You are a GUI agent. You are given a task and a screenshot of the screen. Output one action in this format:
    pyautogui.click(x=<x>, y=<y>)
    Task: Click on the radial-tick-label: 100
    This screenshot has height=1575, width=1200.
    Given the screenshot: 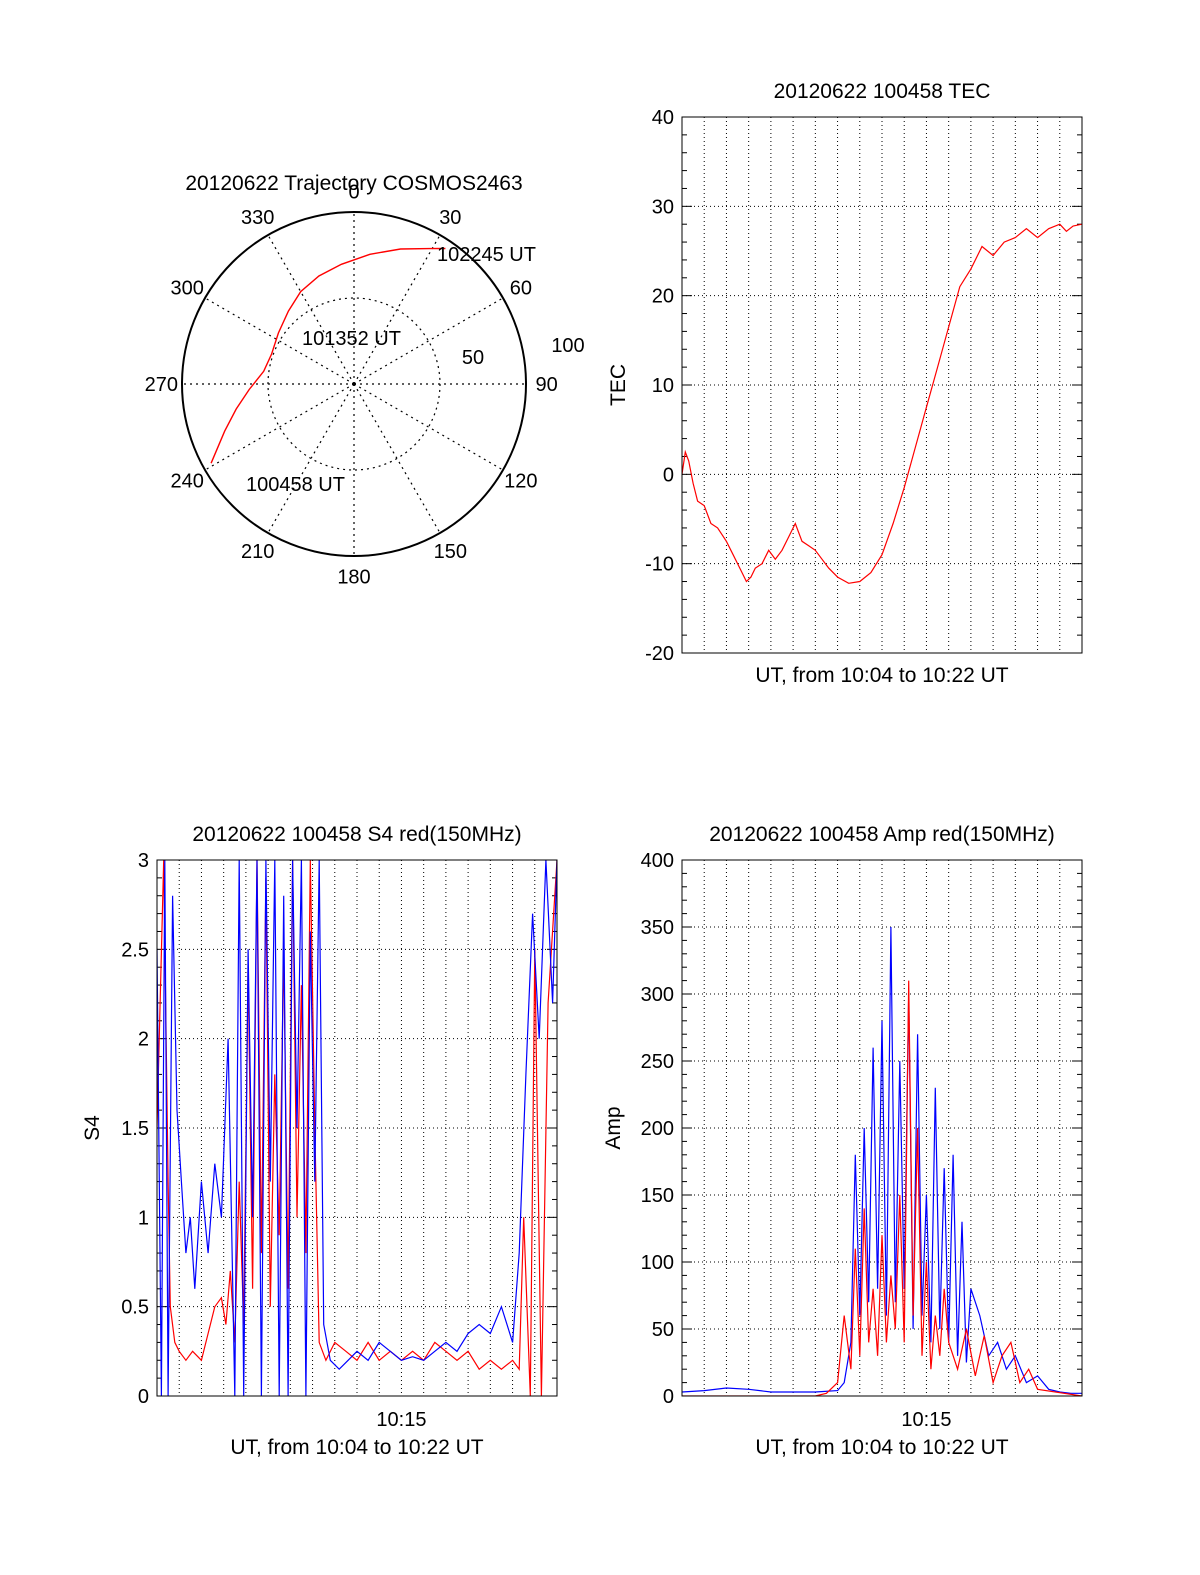 What is the action you would take?
    pyautogui.click(x=567, y=346)
    